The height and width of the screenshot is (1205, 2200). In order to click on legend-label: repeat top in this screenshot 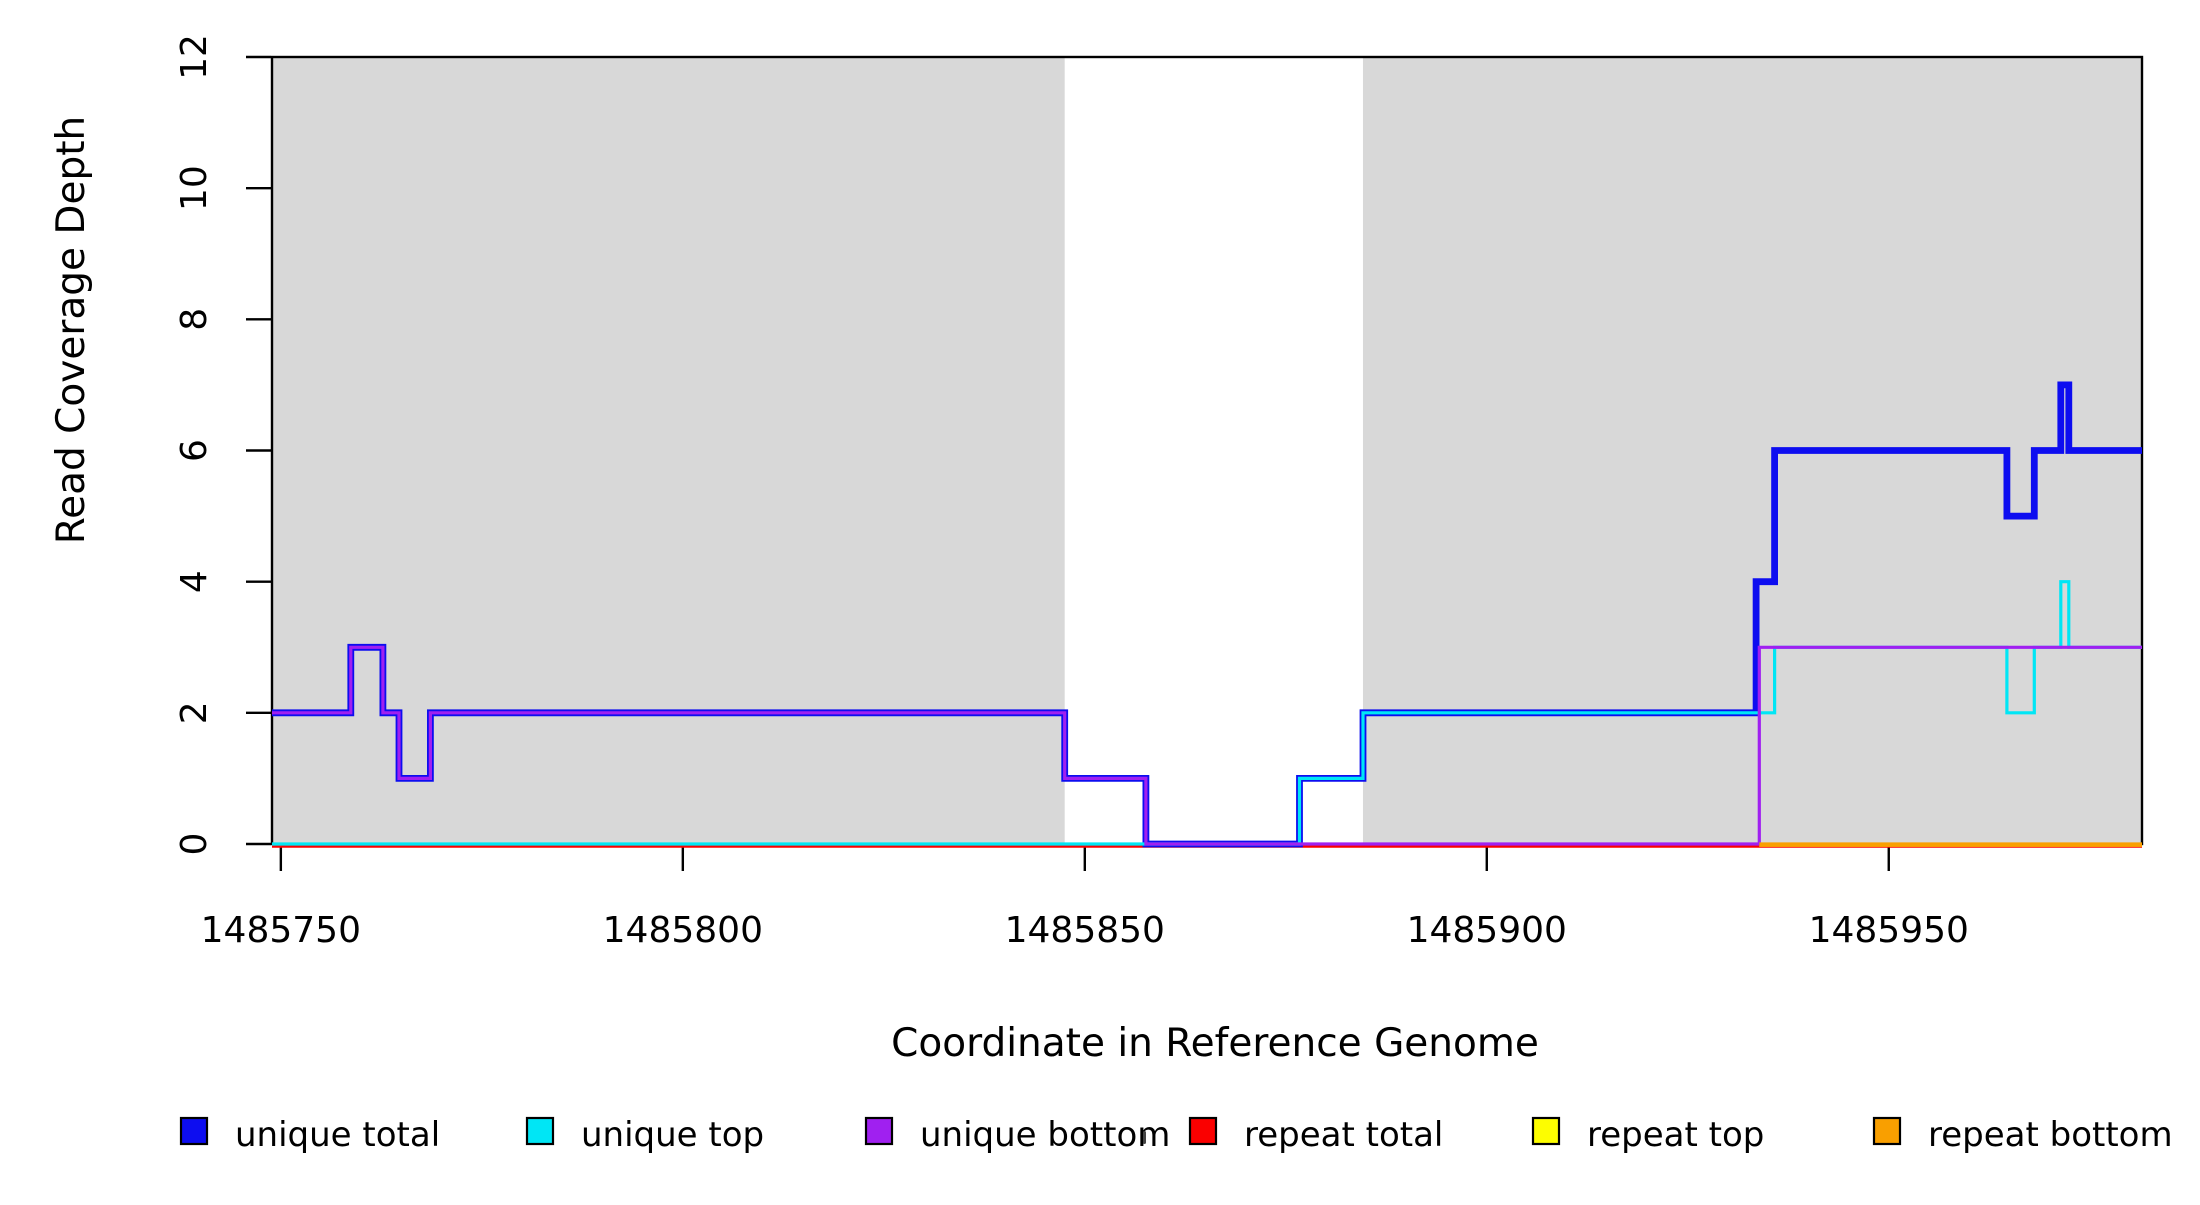, I will do `click(1675, 1135)`.